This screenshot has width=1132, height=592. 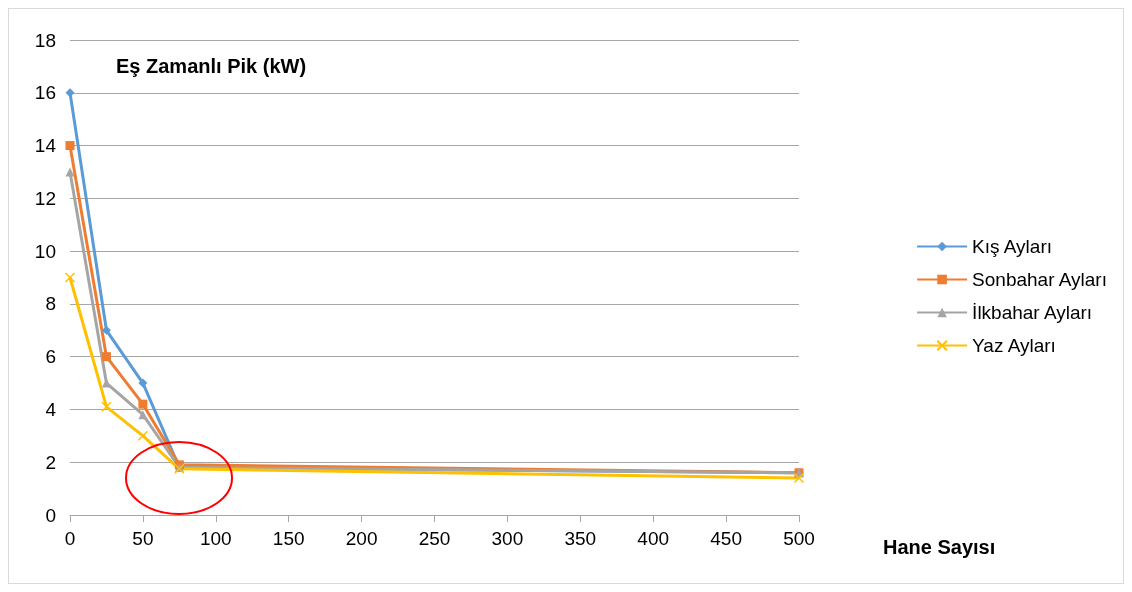 What do you see at coordinates (799, 538) in the screenshot?
I see `x-tick-label: 500` at bounding box center [799, 538].